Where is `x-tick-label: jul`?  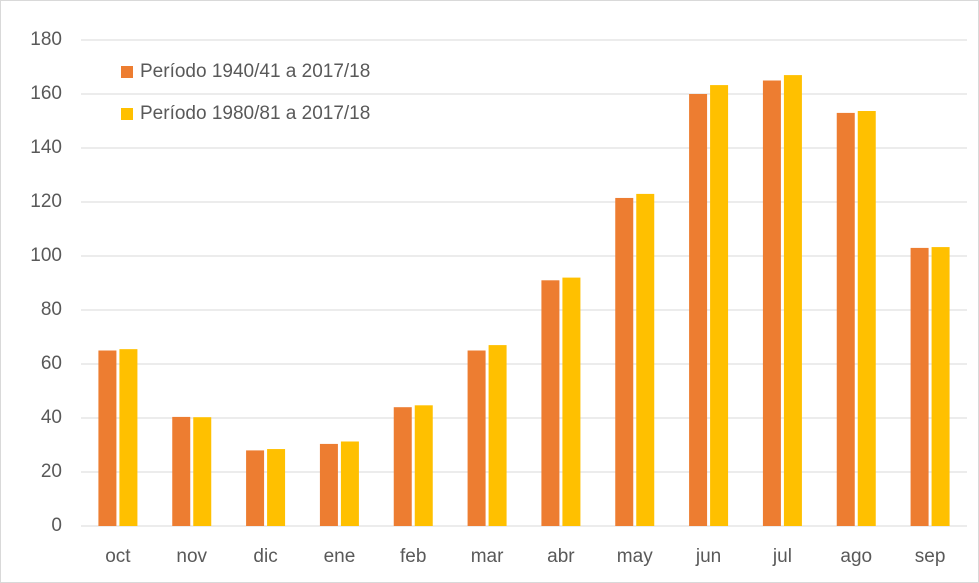 x-tick-label: jul is located at coordinates (782, 556).